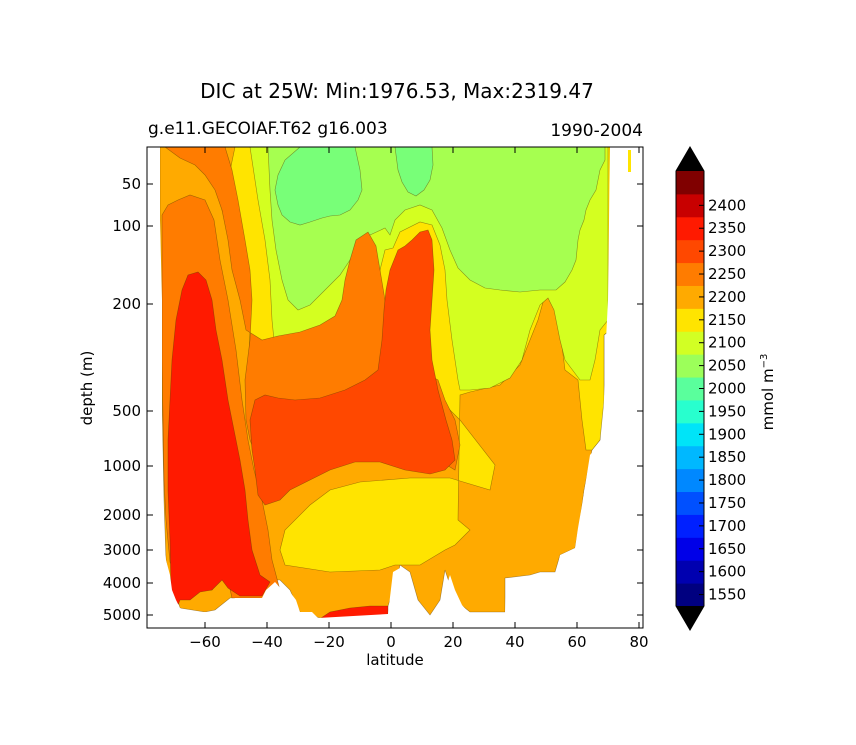 This screenshot has height=745, width=856. I want to click on chart-title: DIC at 25W: Min:1976.53, Max:2319.47, so click(397, 91).